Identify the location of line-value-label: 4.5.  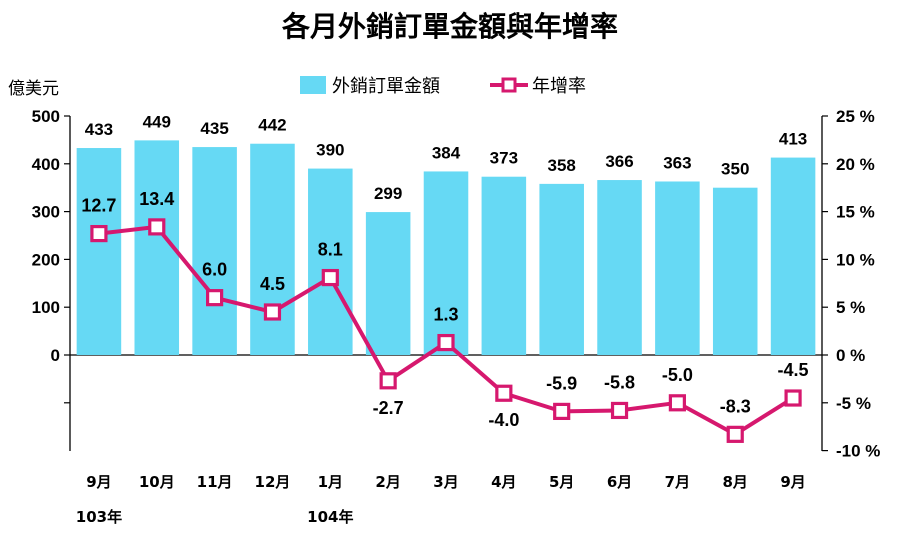
(272, 284).